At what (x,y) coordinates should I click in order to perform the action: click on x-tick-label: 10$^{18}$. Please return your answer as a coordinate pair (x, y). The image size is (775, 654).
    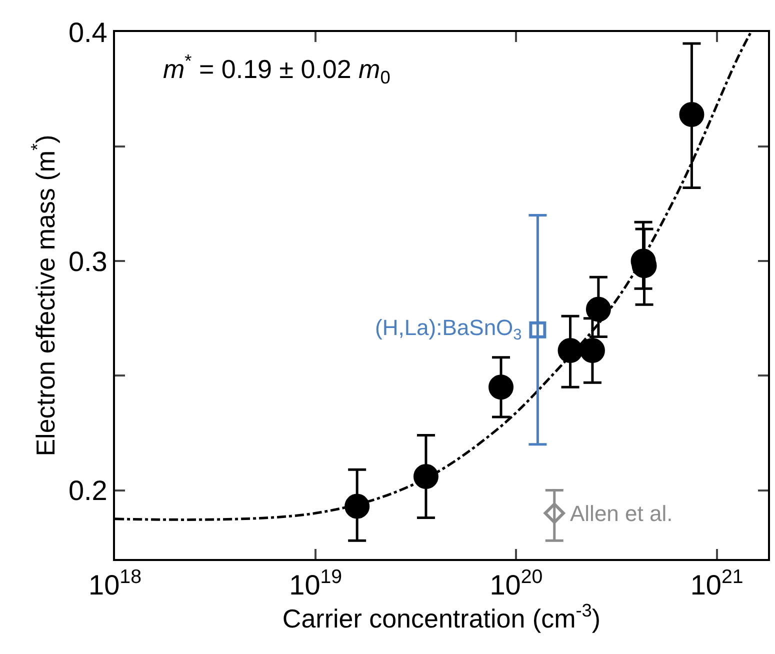
    Looking at the image, I should click on (115, 583).